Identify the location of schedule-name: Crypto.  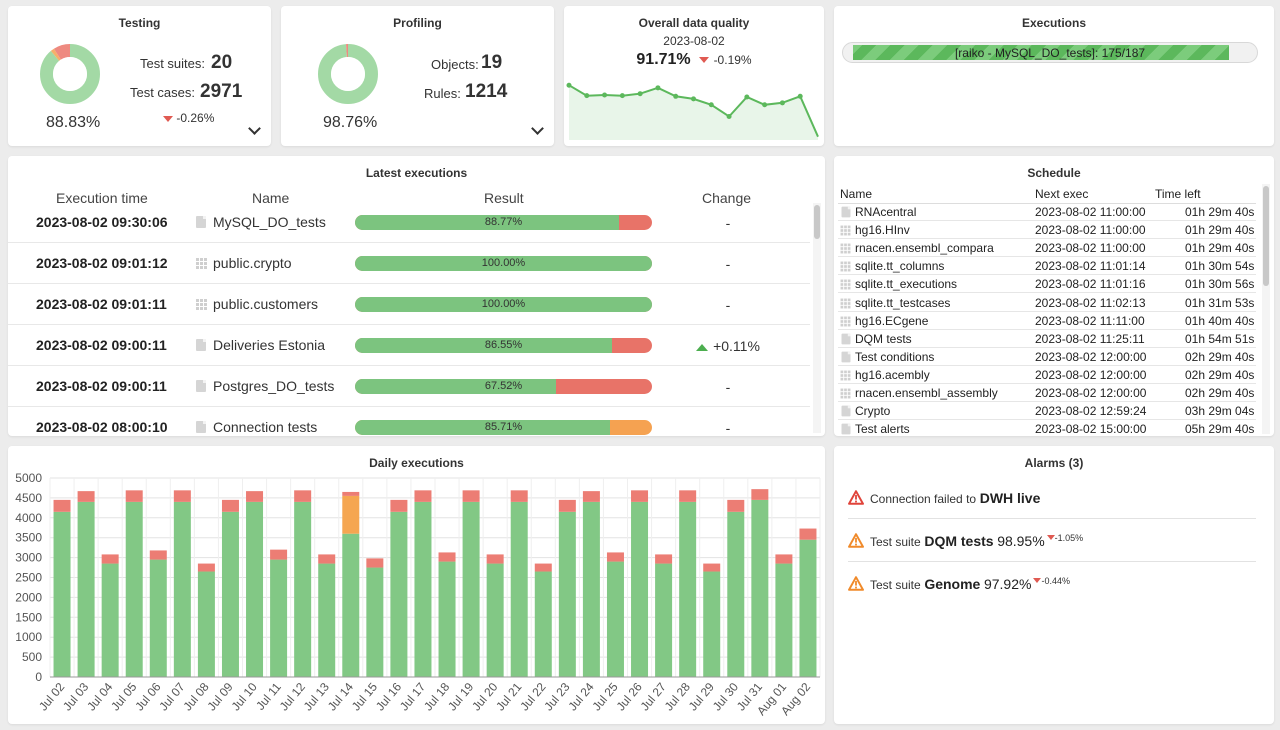
(873, 411).